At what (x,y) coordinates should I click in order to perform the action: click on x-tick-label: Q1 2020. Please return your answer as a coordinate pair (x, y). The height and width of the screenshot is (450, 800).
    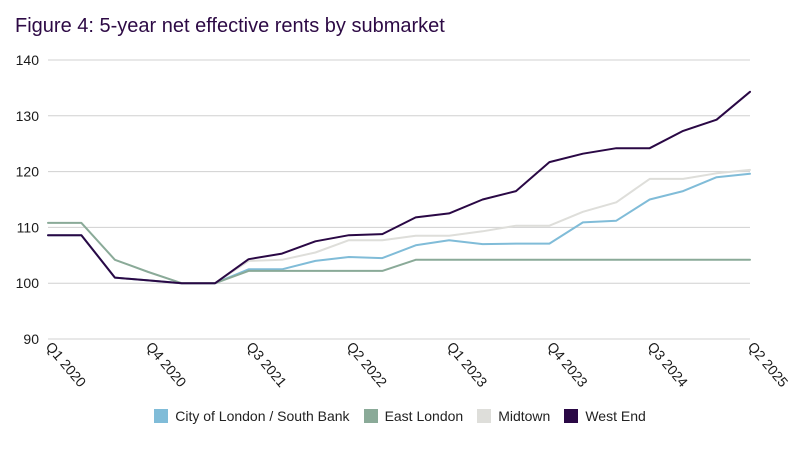
    Looking at the image, I should click on (66, 365).